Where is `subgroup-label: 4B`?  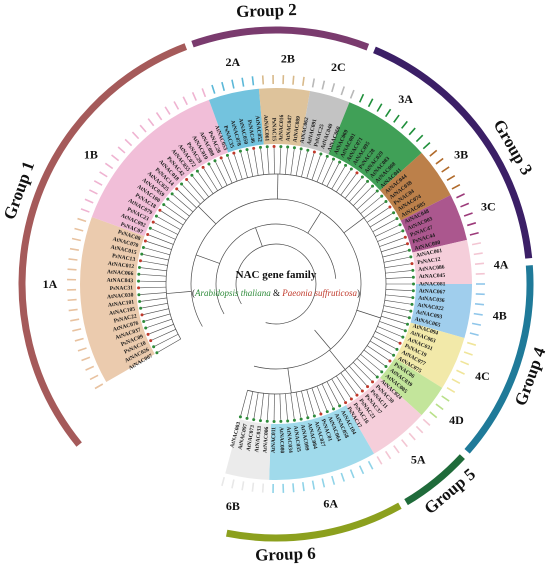
subgroup-label: 4B is located at coordinates (500, 315).